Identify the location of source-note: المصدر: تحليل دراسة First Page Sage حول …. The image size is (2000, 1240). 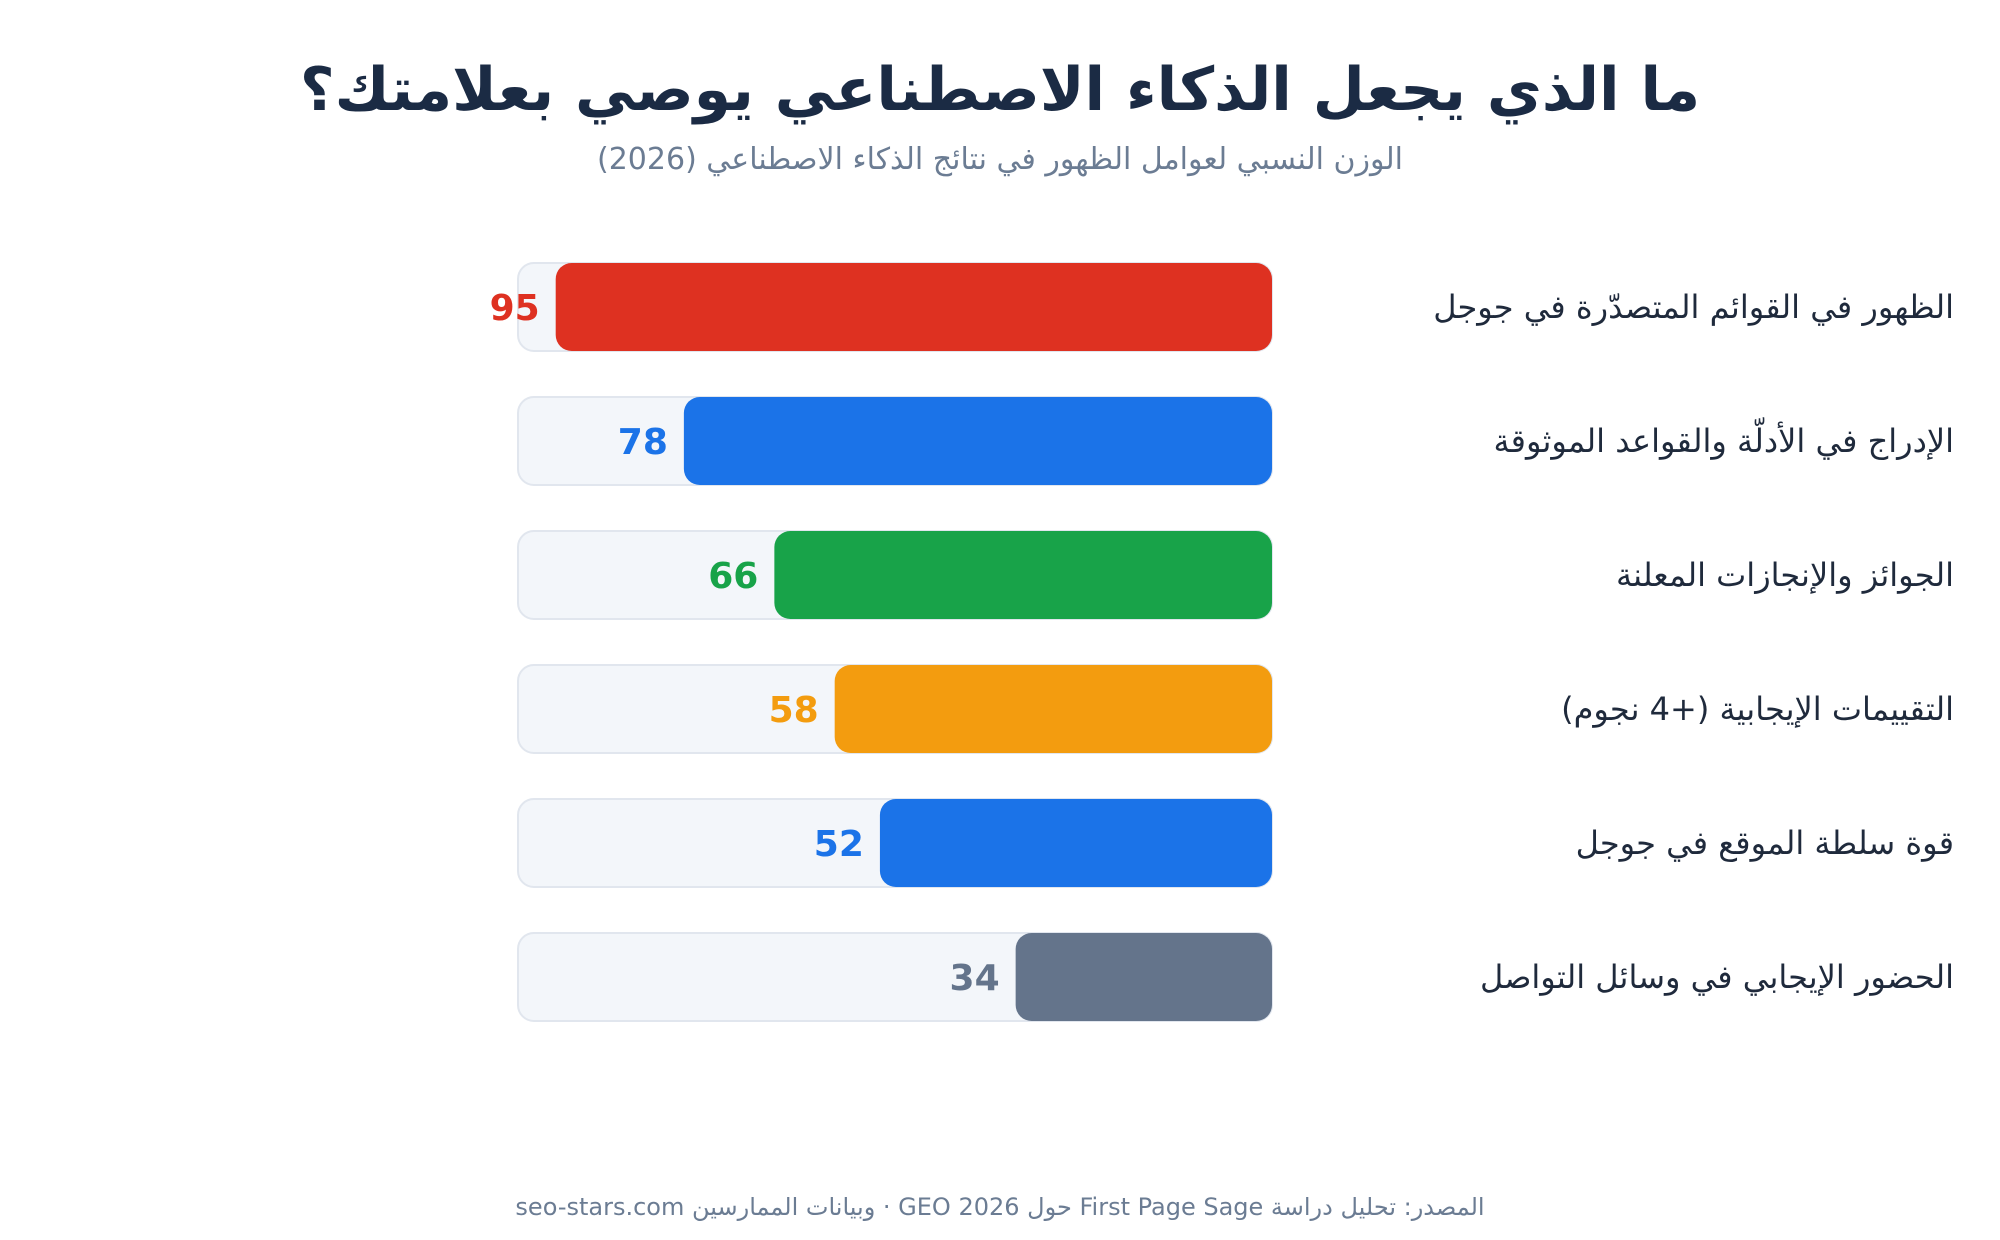
(1000, 1207).